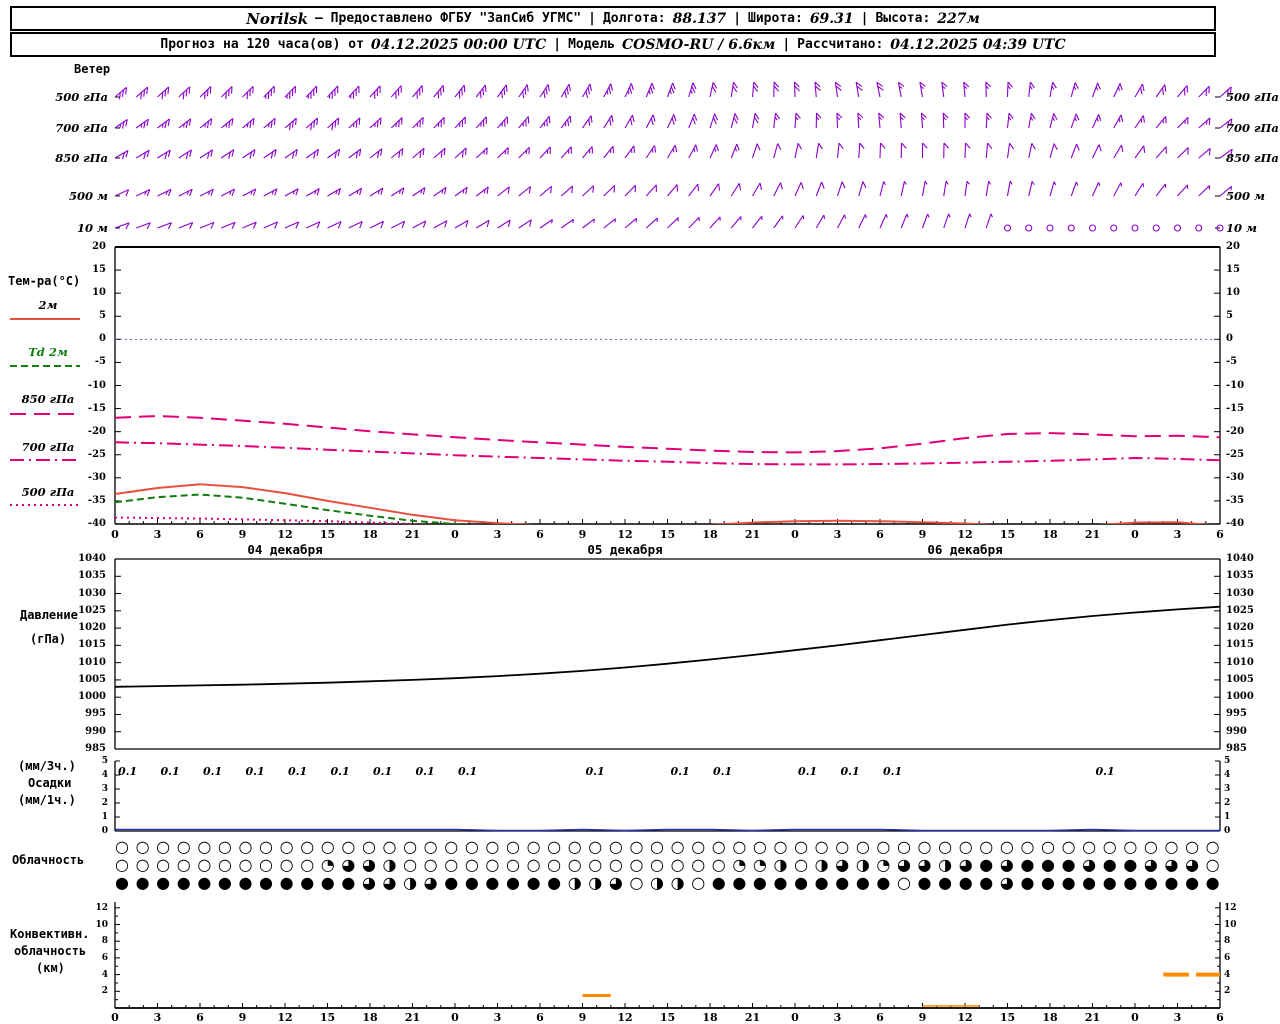  I want to click on x-tick-label-bottom: 21, so click(412, 1017).